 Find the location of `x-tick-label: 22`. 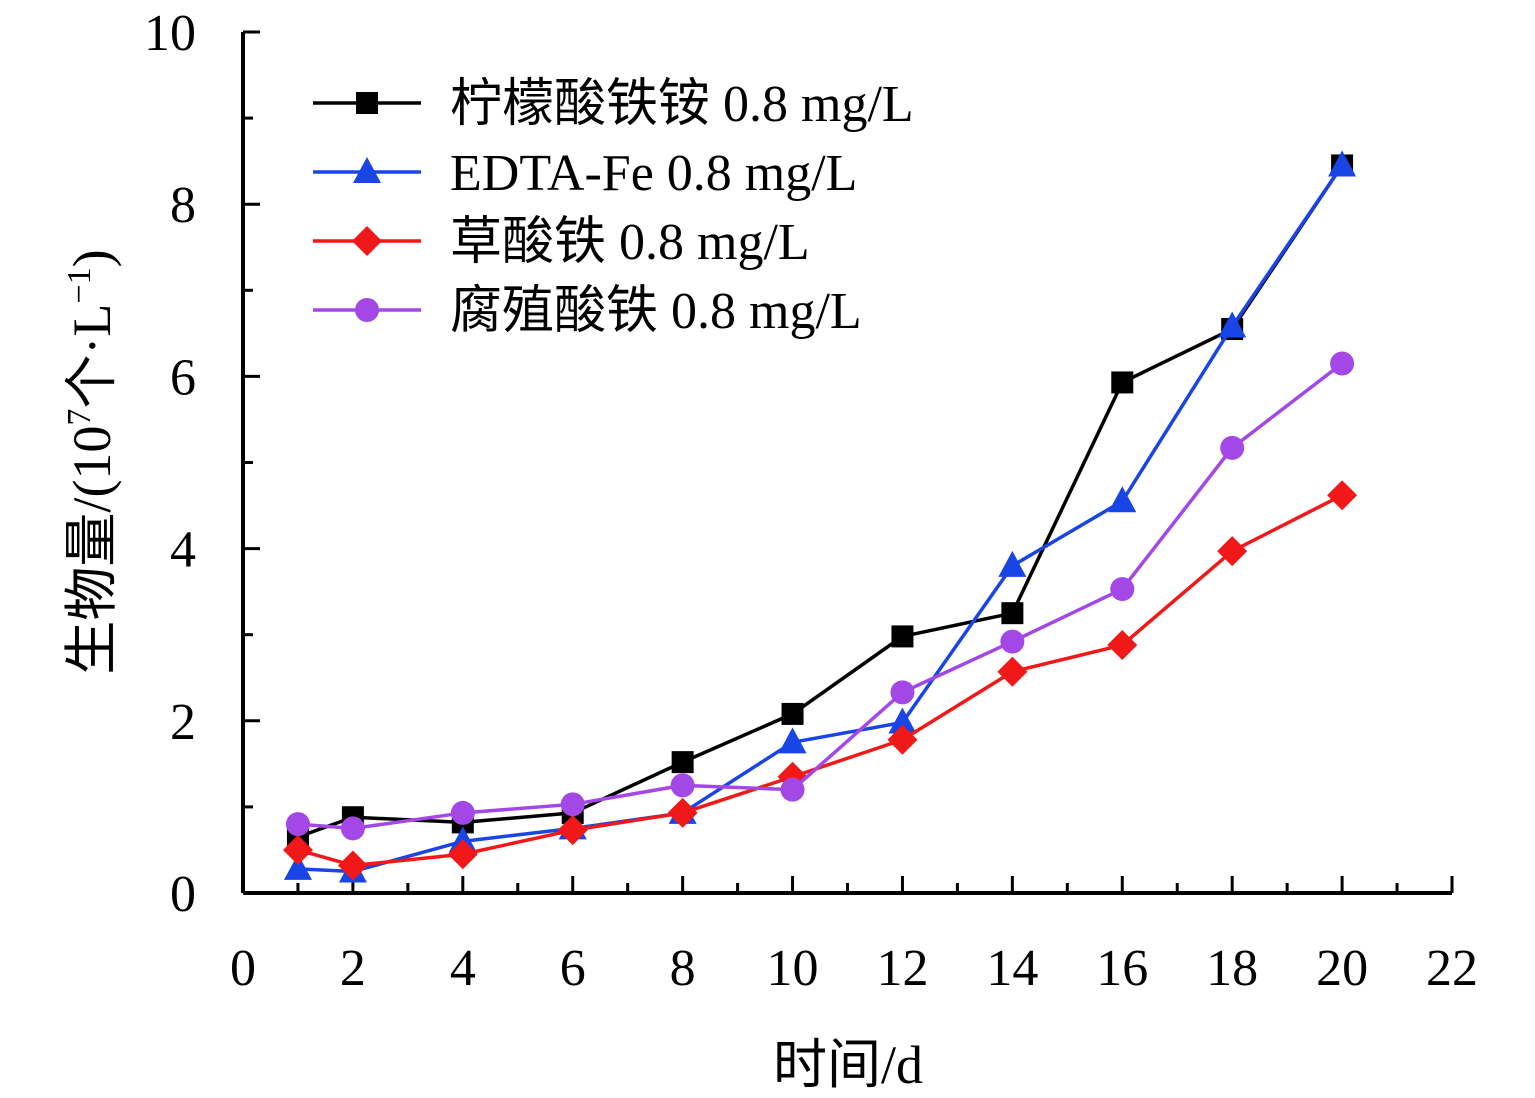

x-tick-label: 22 is located at coordinates (1452, 968).